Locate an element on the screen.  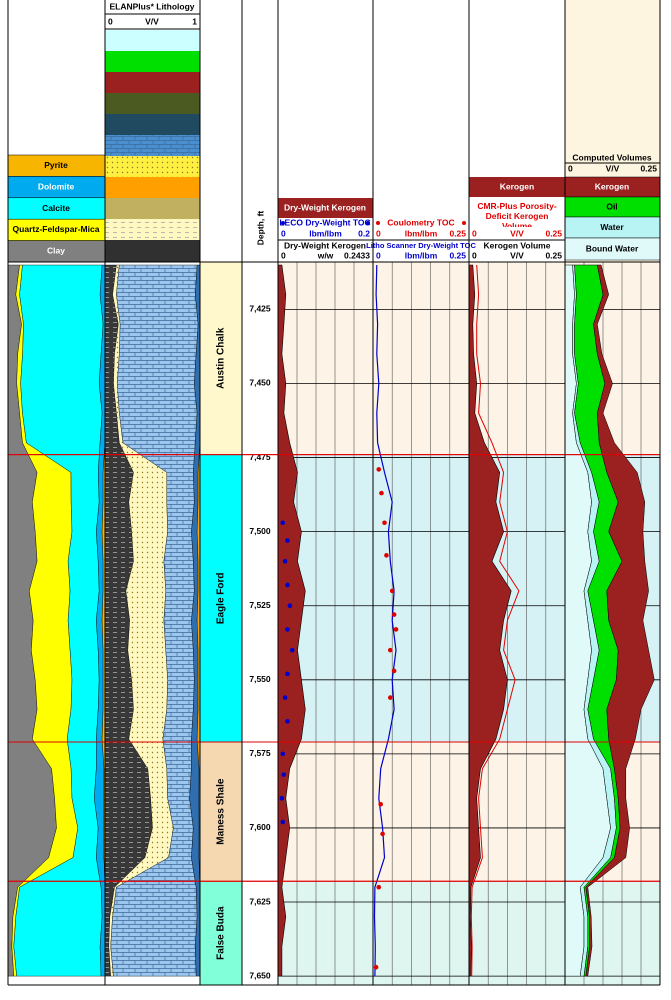
cmr-curve is located at coordinates (495, 620).